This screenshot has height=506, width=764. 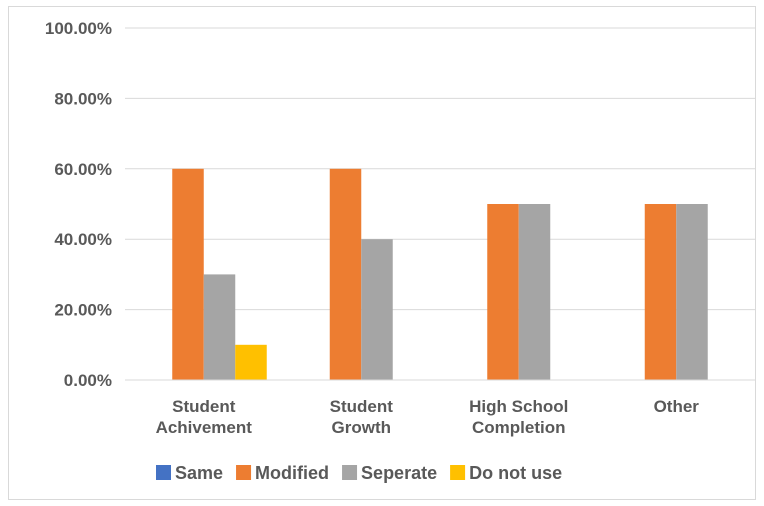 What do you see at coordinates (88, 380) in the screenshot?
I see `y-tick-label: 0.00%` at bounding box center [88, 380].